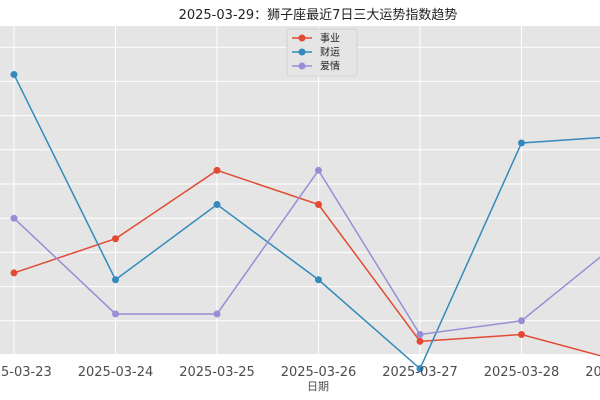 The height and width of the screenshot is (400, 600). What do you see at coordinates (330, 52) in the screenshot?
I see `legend-label: 财运` at bounding box center [330, 52].